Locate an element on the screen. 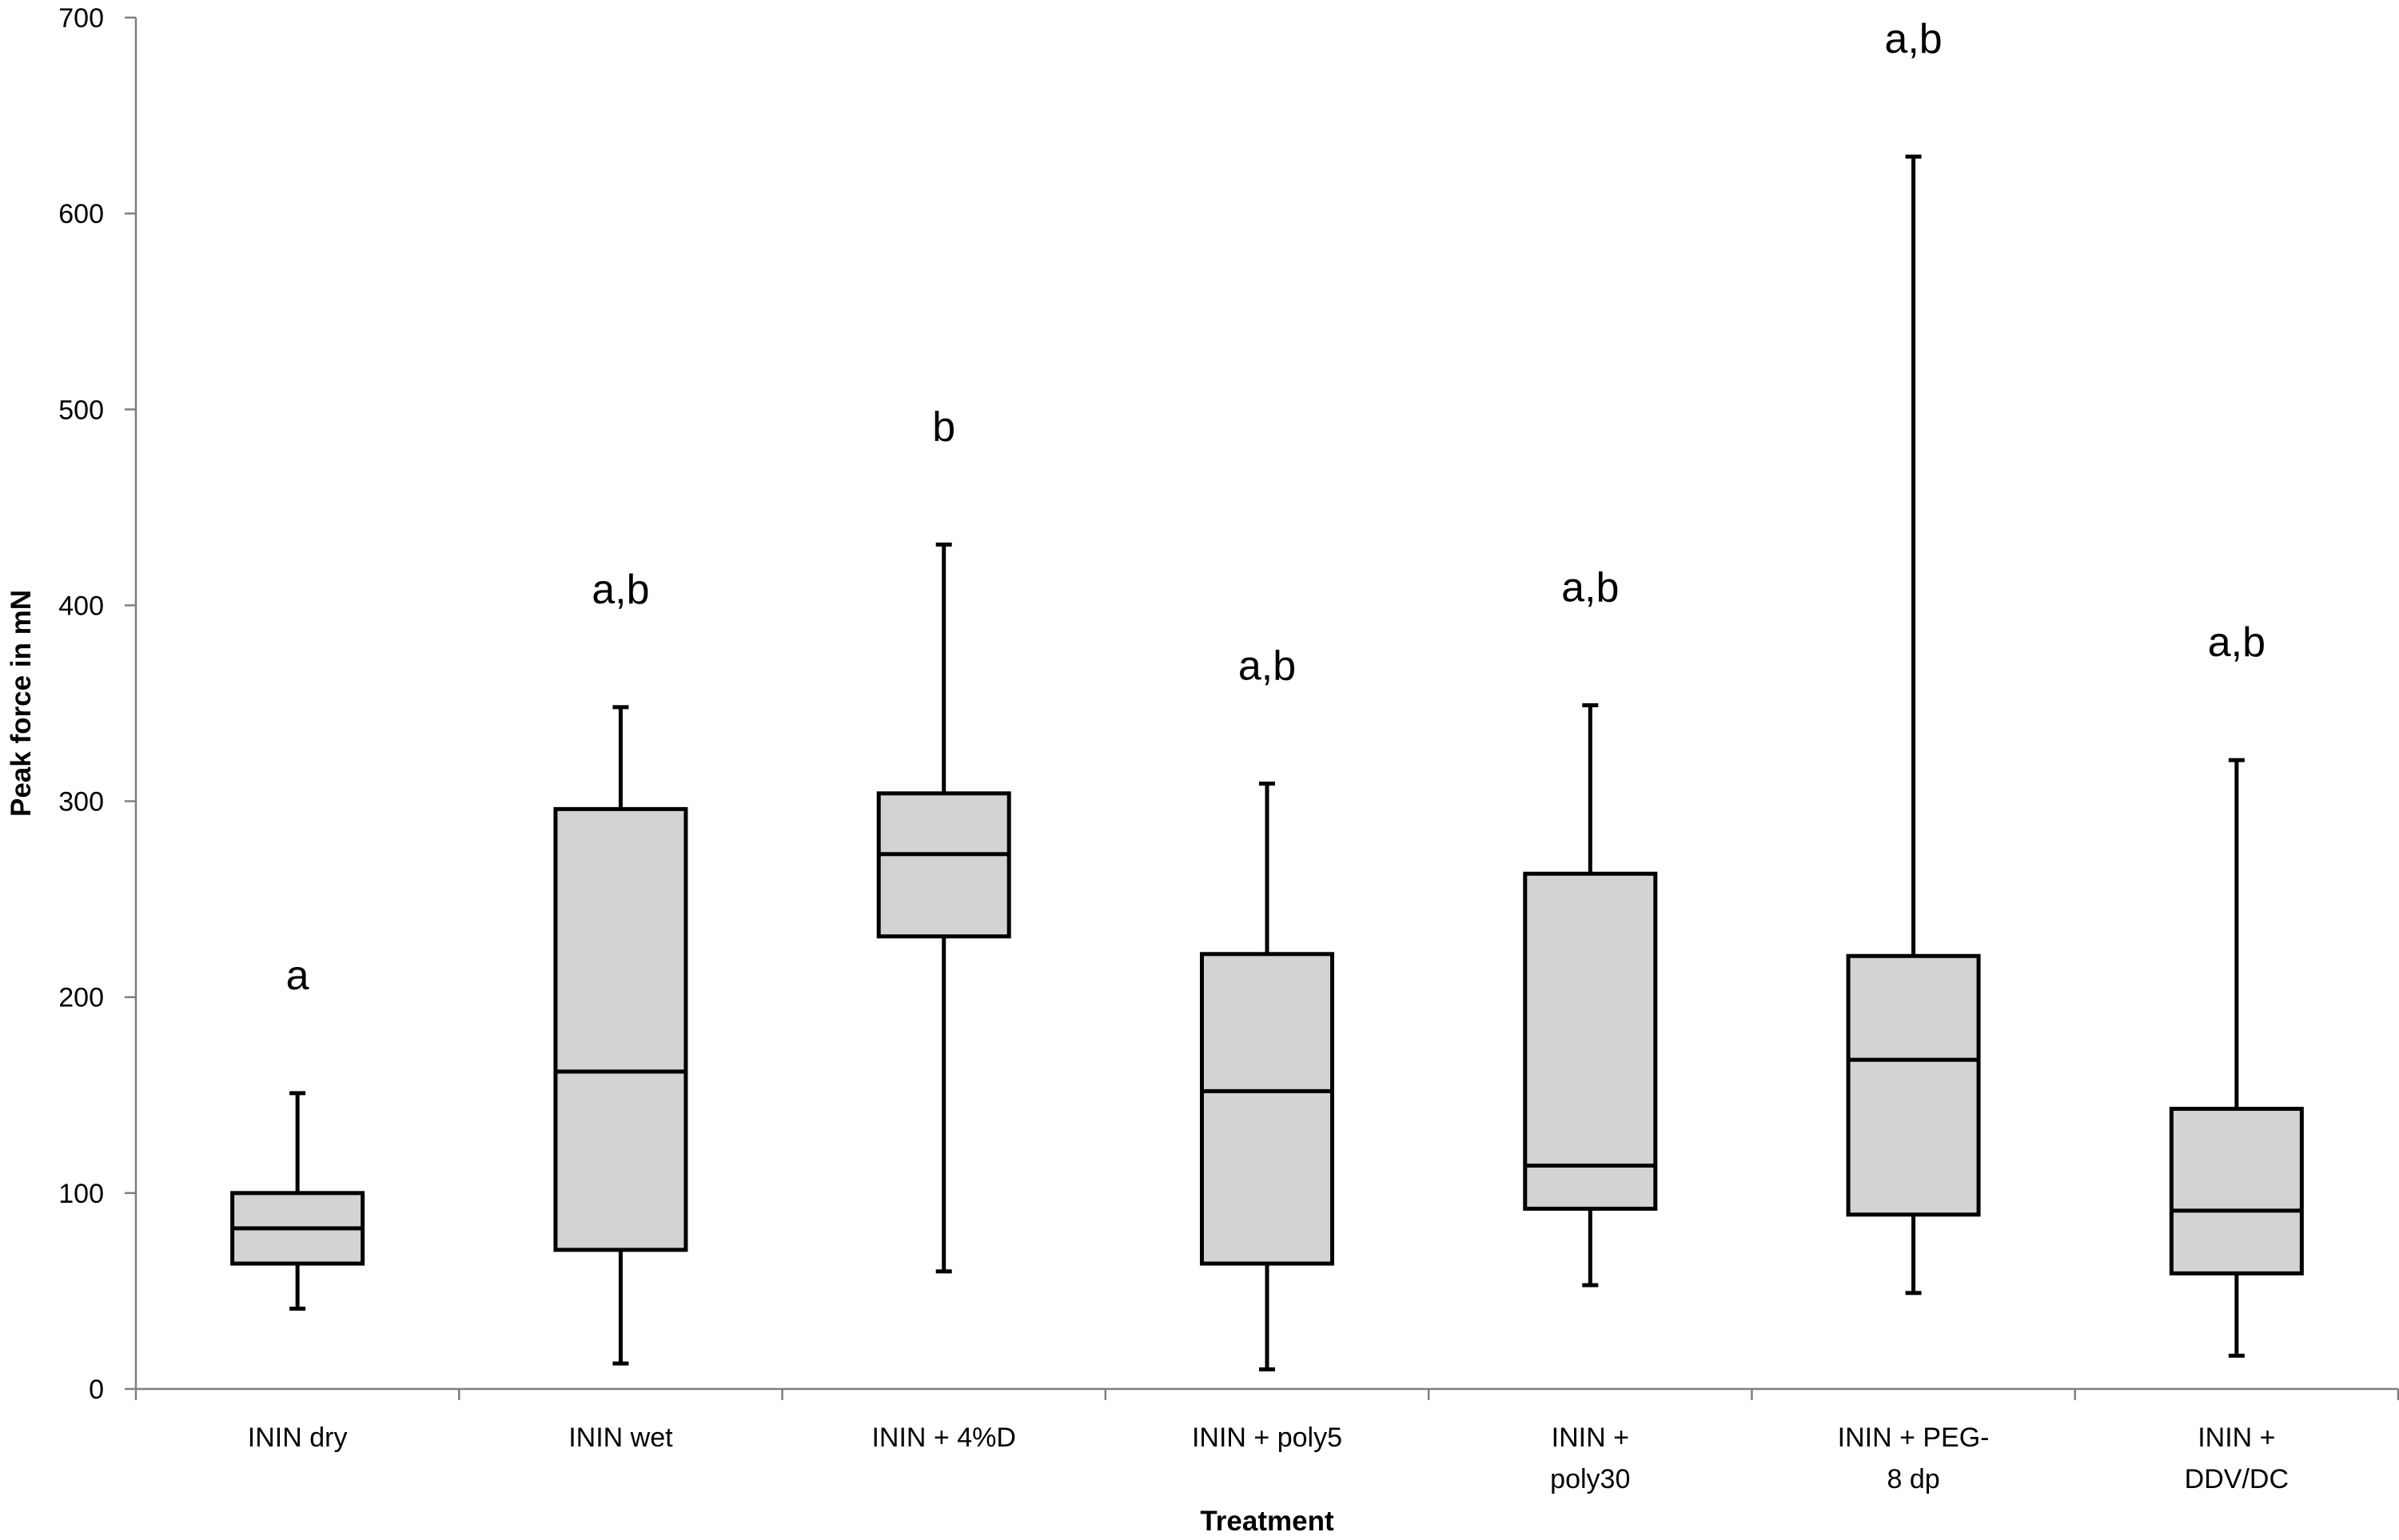 The image size is (2399, 1540). x-axis-title: Treatment is located at coordinates (1267, 1521).